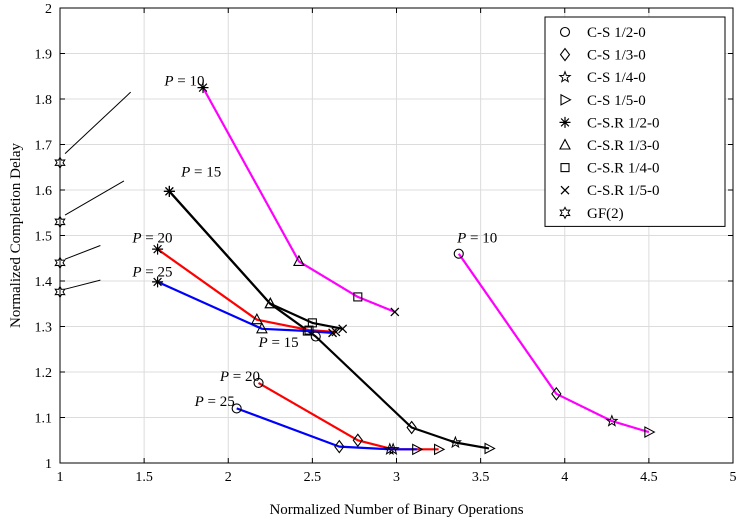 The image size is (740, 520). Describe the element at coordinates (616, 56) in the screenshot. I see `legend-label: C-S 1/3-0` at that location.